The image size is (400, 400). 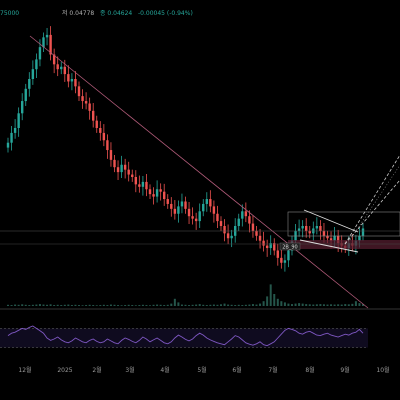 I want to click on time-axis: 12월 2025 2월 3월 4월 5월 6월 7월 8월 9월 10월, so click(x=203, y=370).